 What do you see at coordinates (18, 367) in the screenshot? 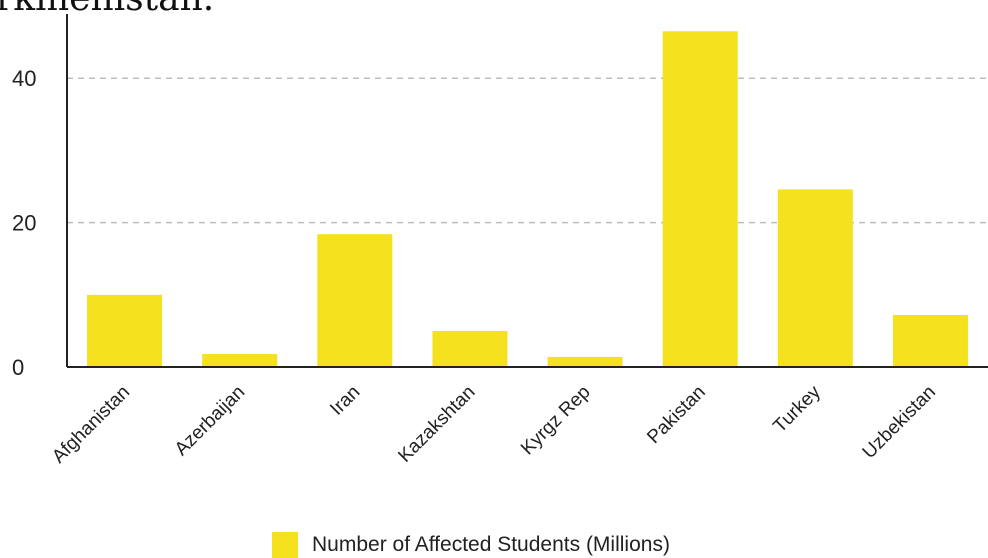
I see `y-tick-label-0: 0` at bounding box center [18, 367].